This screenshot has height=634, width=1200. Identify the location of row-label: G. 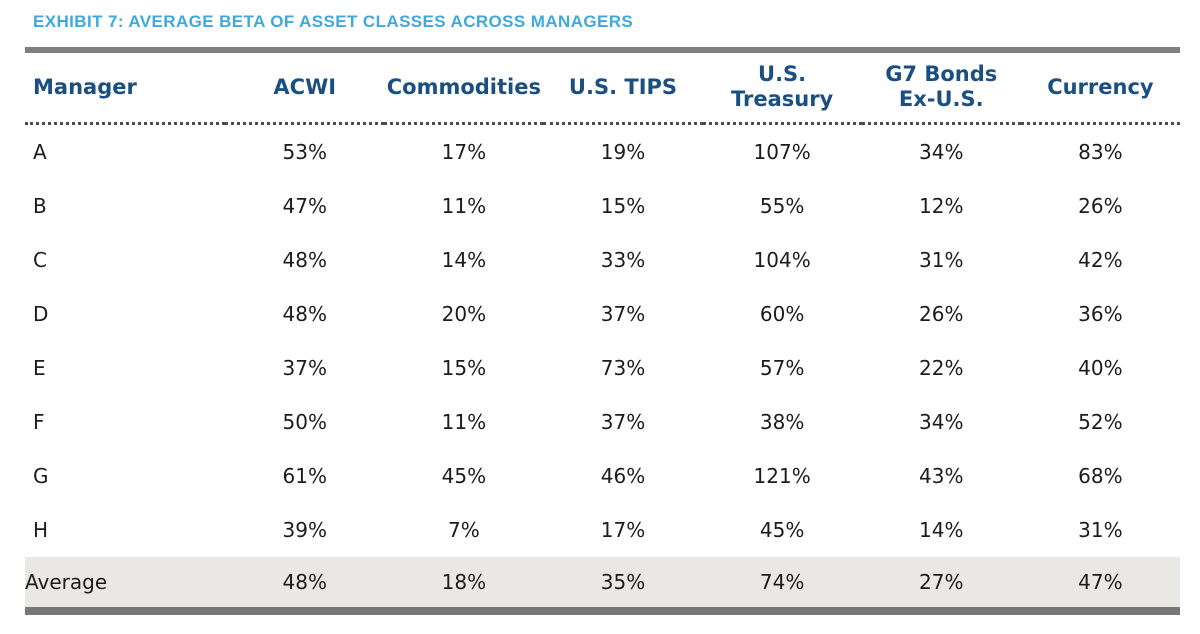
(41, 476).